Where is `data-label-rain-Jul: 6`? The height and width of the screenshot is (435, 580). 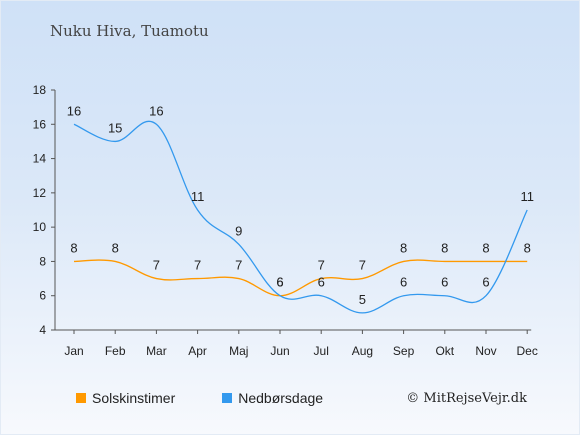
data-label-rain-Jul: 6 is located at coordinates (321, 282).